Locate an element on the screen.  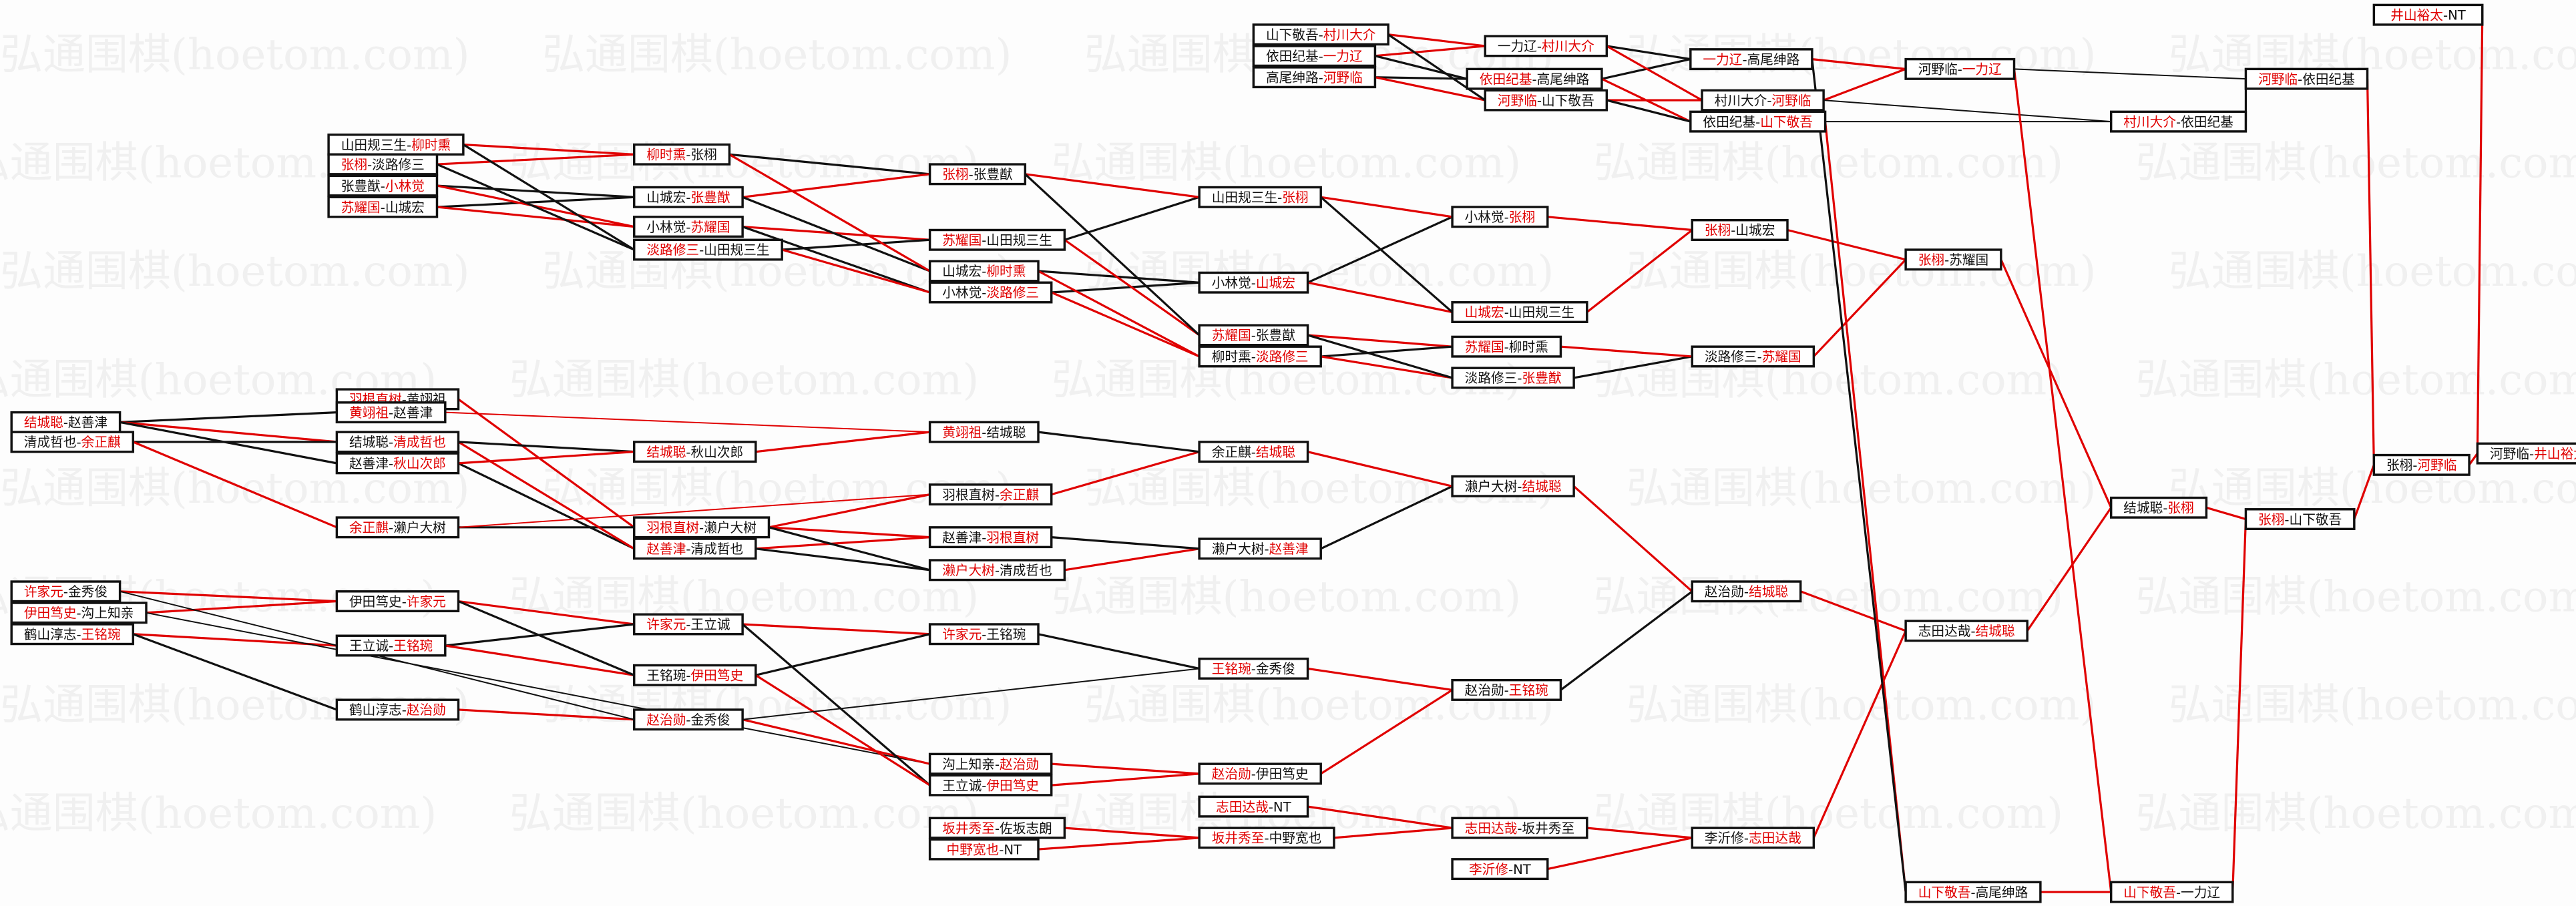
player-name: 赵善津 is located at coordinates (413, 412).